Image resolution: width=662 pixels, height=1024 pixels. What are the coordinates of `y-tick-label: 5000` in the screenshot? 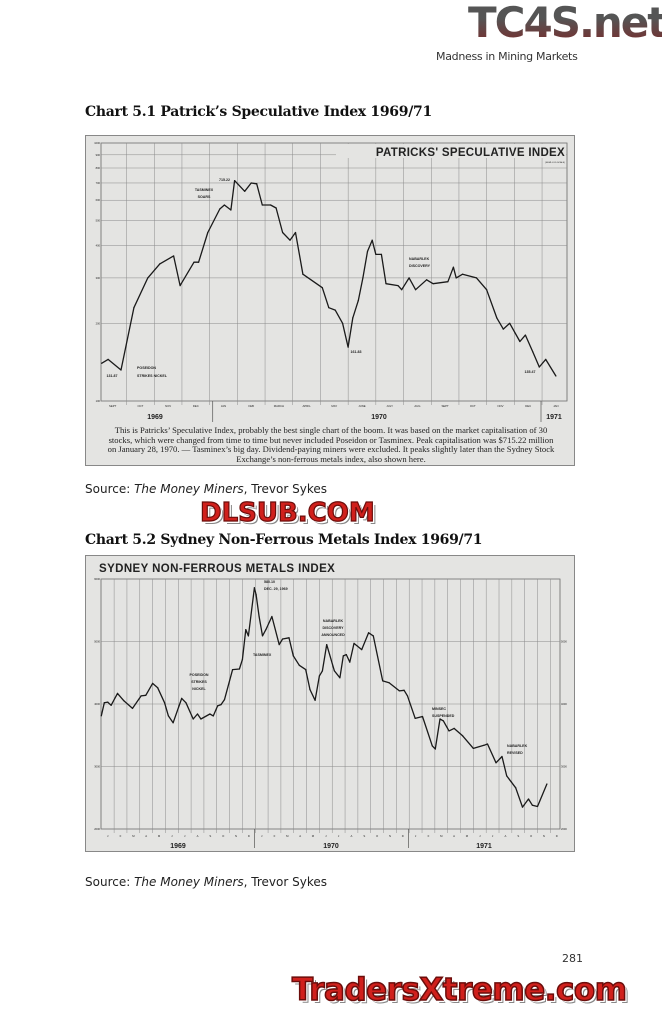 It's located at (97, 642).